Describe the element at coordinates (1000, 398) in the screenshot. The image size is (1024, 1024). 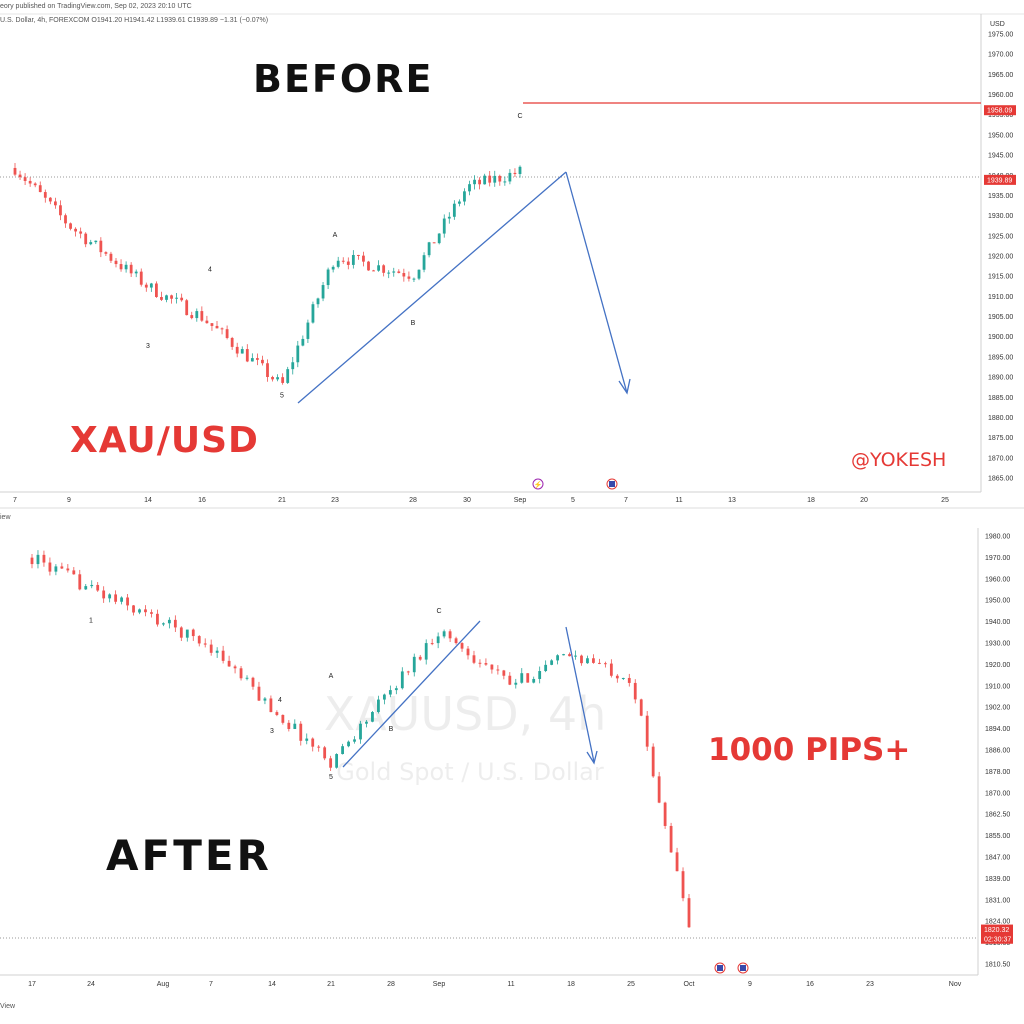
I see `price-tick-label: 1885.00` at that location.